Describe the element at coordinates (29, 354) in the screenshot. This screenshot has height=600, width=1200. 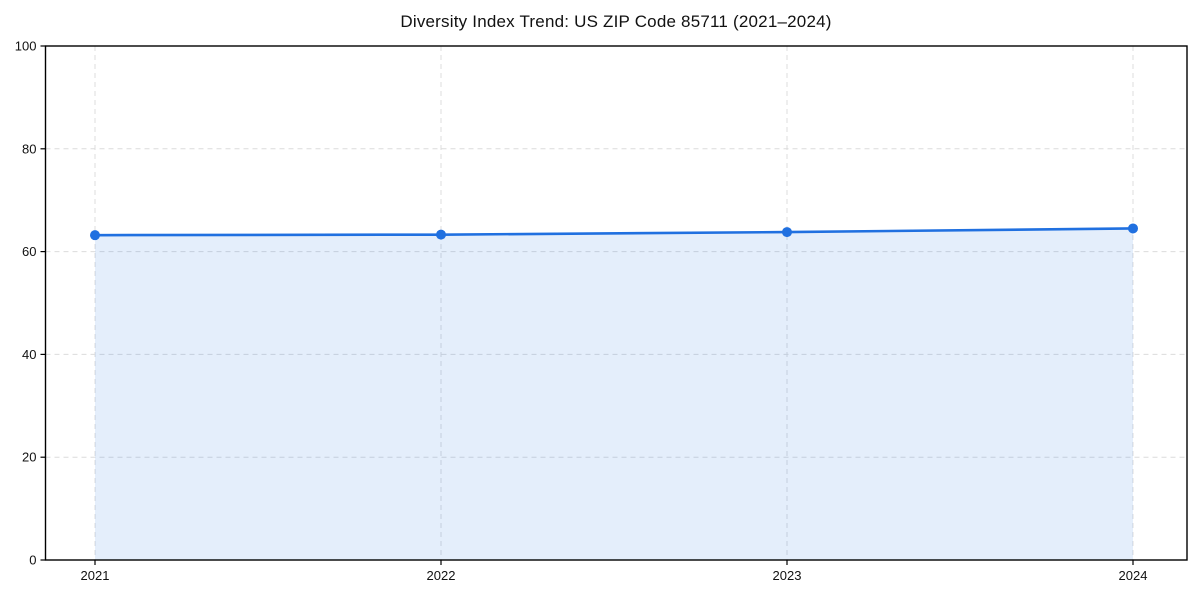
I see `y-tick-label: 40` at that location.